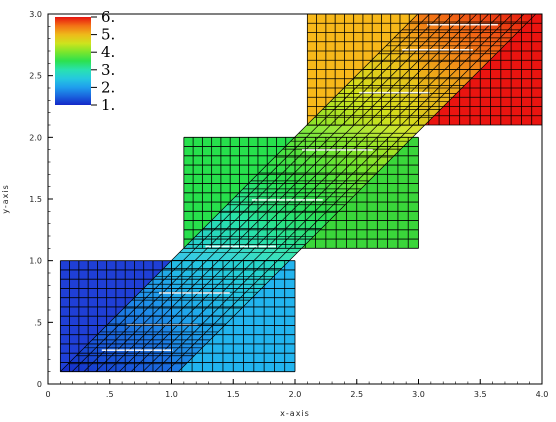 This screenshot has height=422, width=556. Describe the element at coordinates (108, 87) in the screenshot. I see `colorbar-tick-label: 2.` at that location.